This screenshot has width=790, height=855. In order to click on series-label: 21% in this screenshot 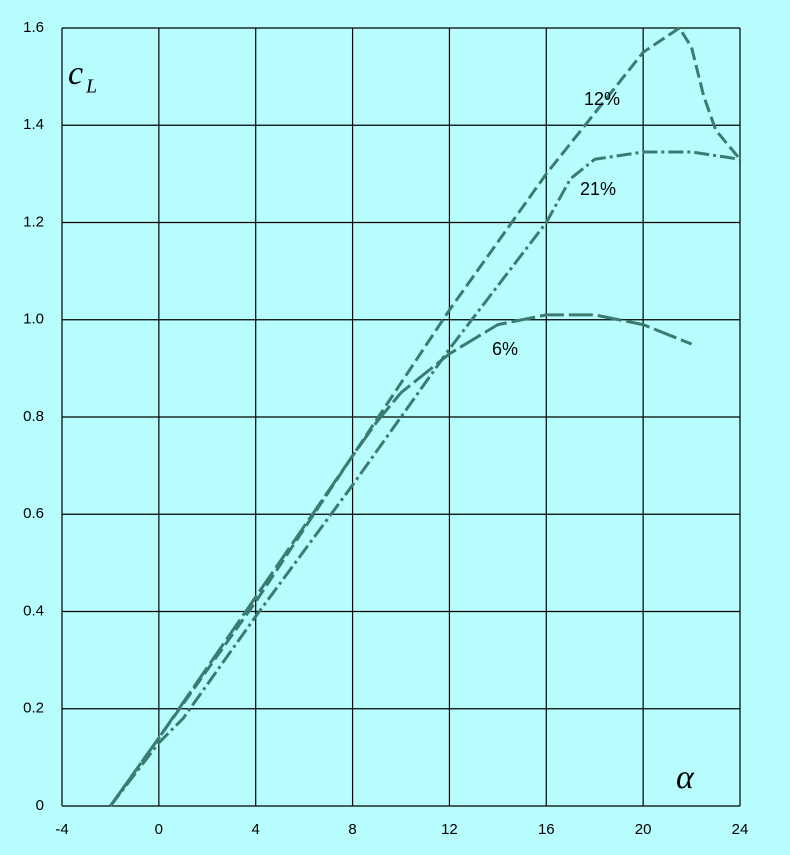, I will do `click(598, 189)`.